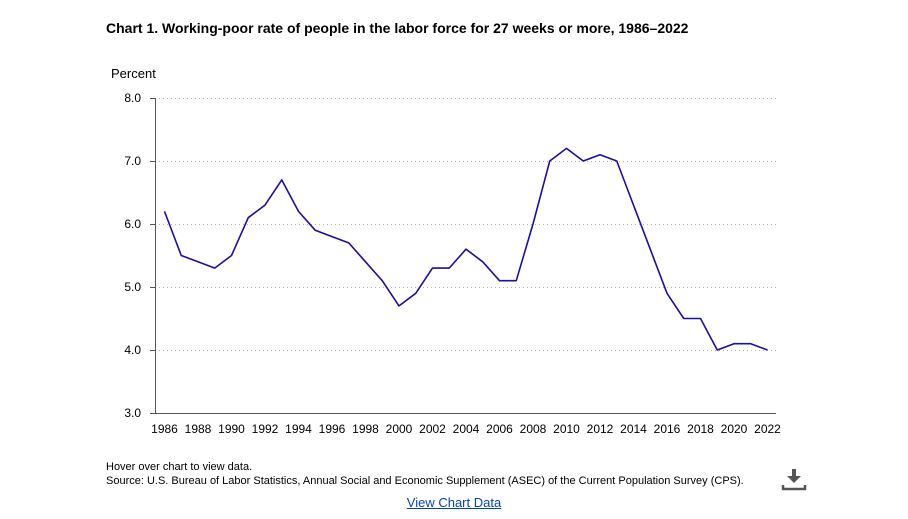 The height and width of the screenshot is (519, 908). What do you see at coordinates (600, 429) in the screenshot?
I see `x-tick-label: 2012` at bounding box center [600, 429].